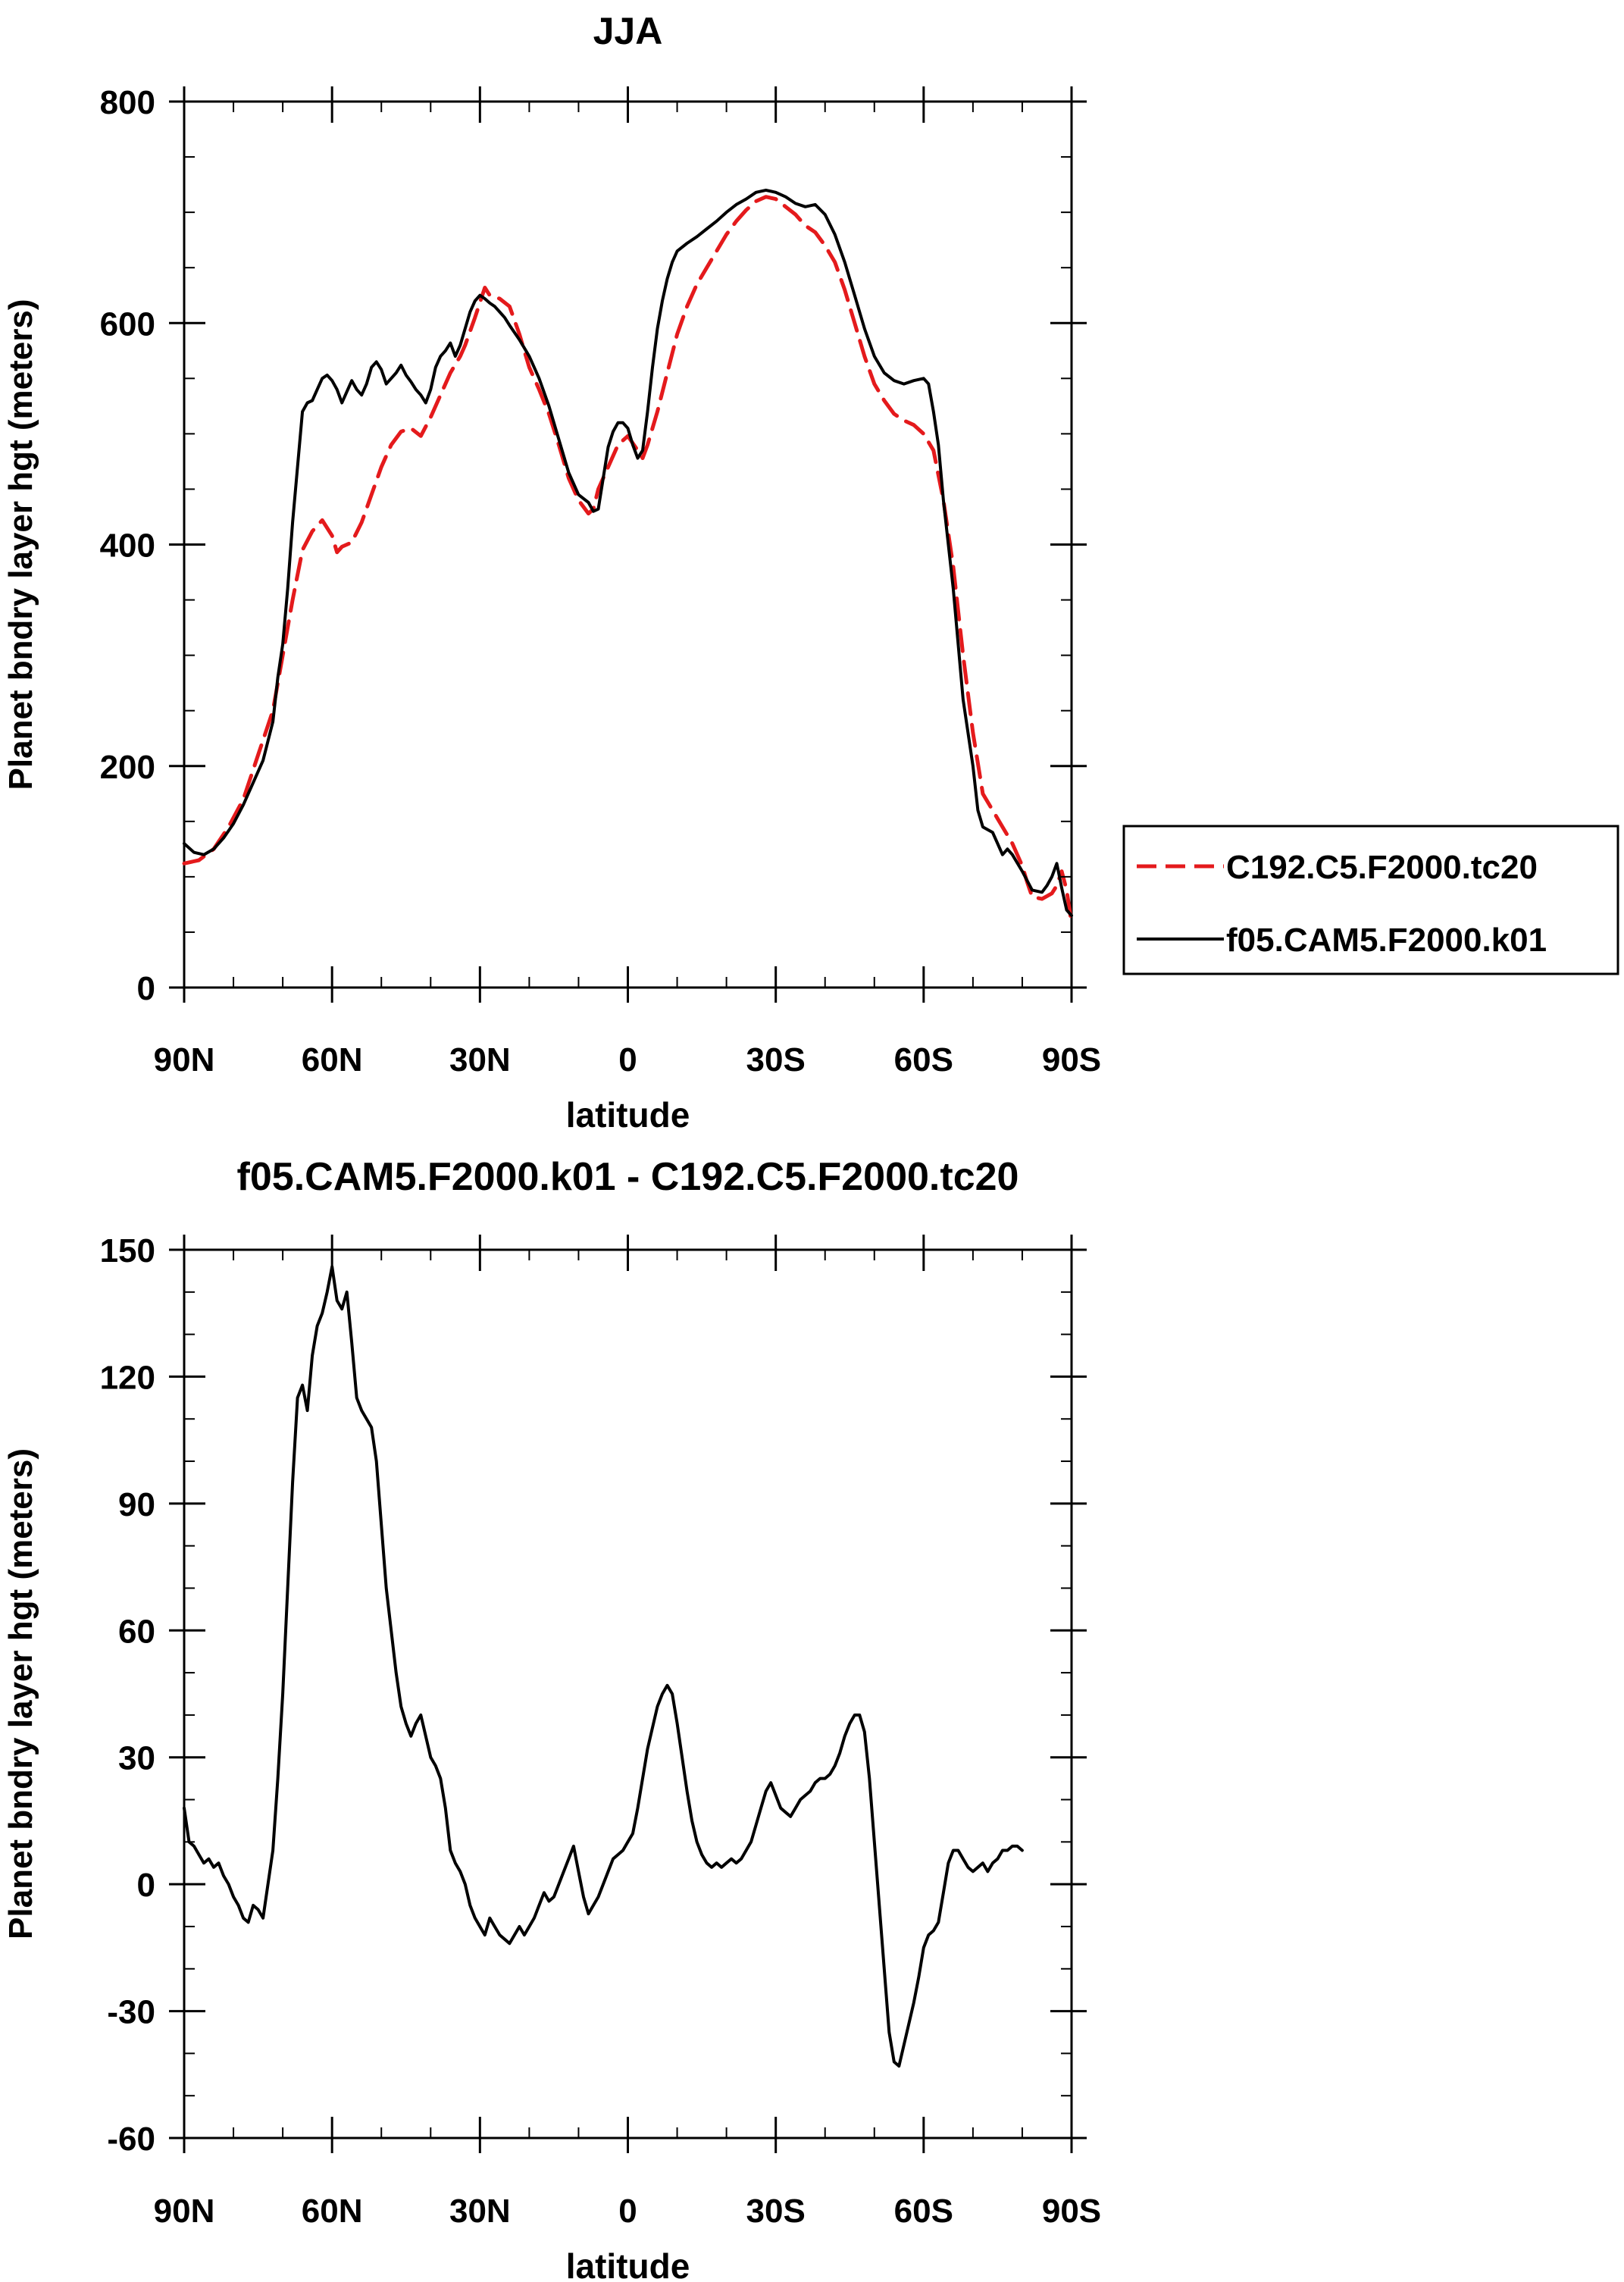 This screenshot has width=1624, height=2282. Describe the element at coordinates (127, 546) in the screenshot. I see `y-tick-label: 400` at that location.